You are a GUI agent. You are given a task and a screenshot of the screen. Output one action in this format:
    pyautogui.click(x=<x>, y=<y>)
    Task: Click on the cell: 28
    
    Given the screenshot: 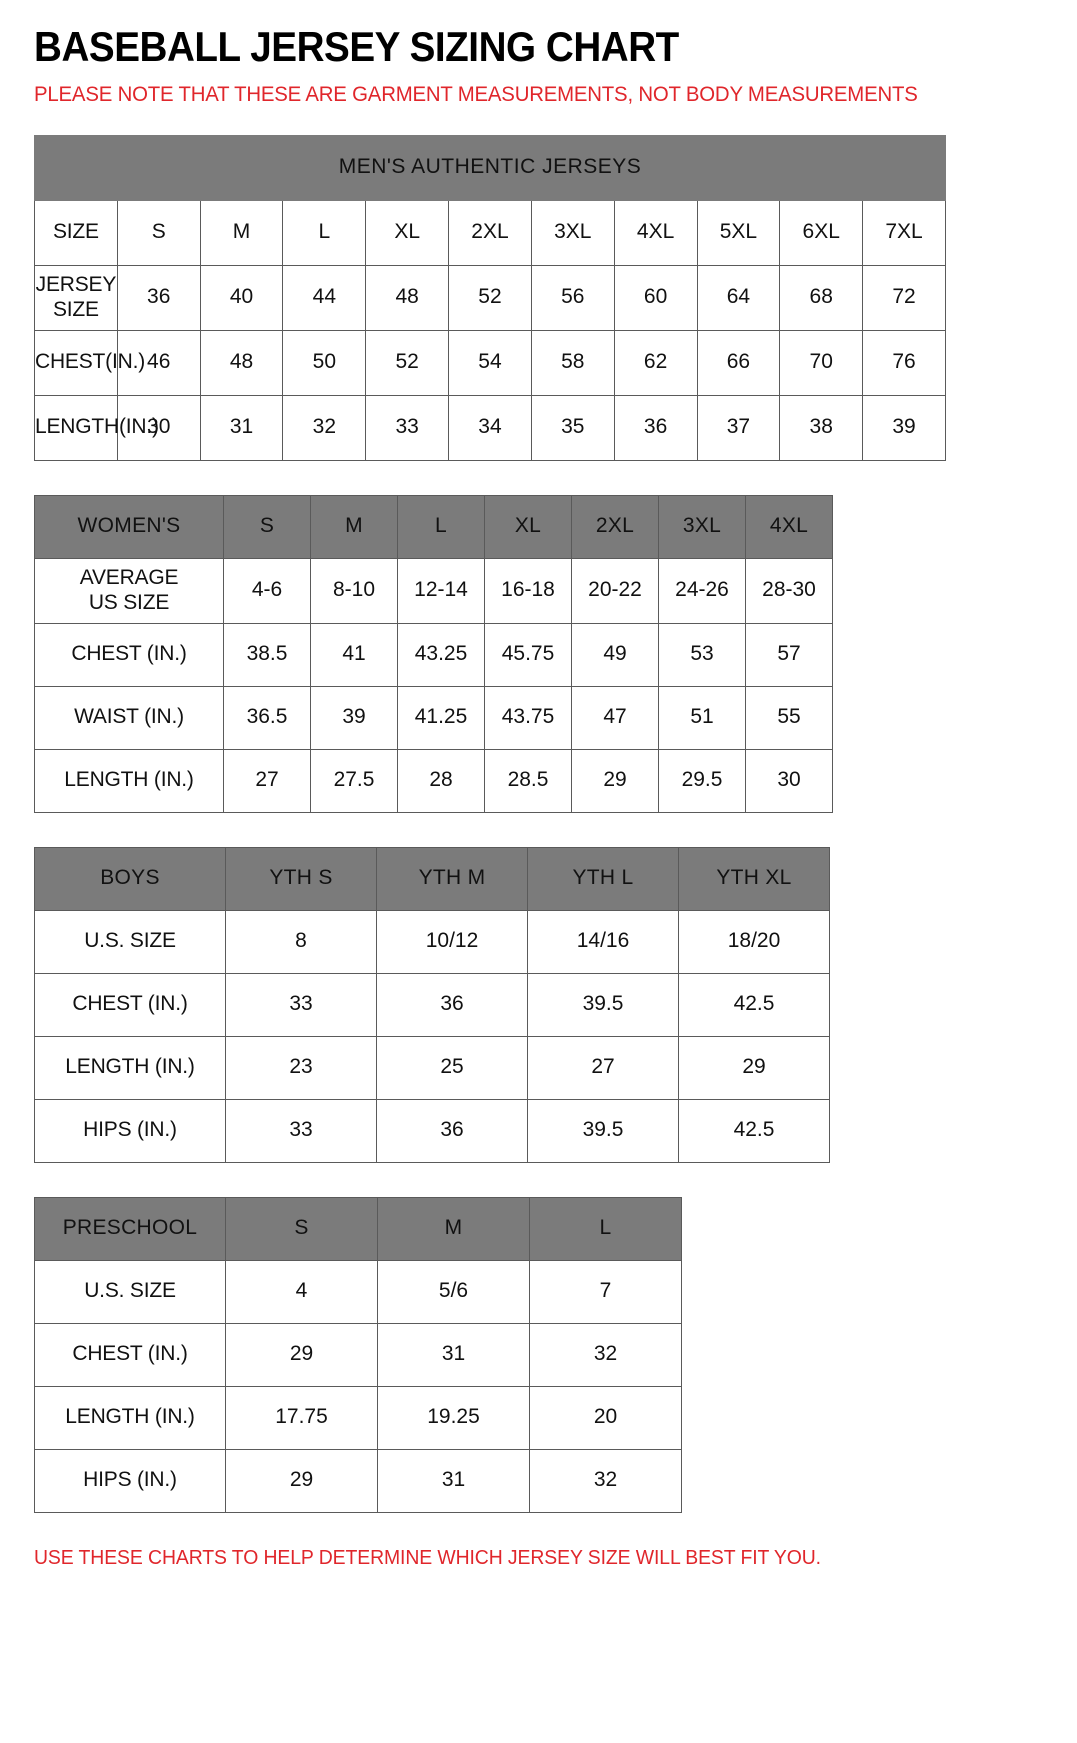 What is the action you would take?
    pyautogui.click(x=441, y=780)
    